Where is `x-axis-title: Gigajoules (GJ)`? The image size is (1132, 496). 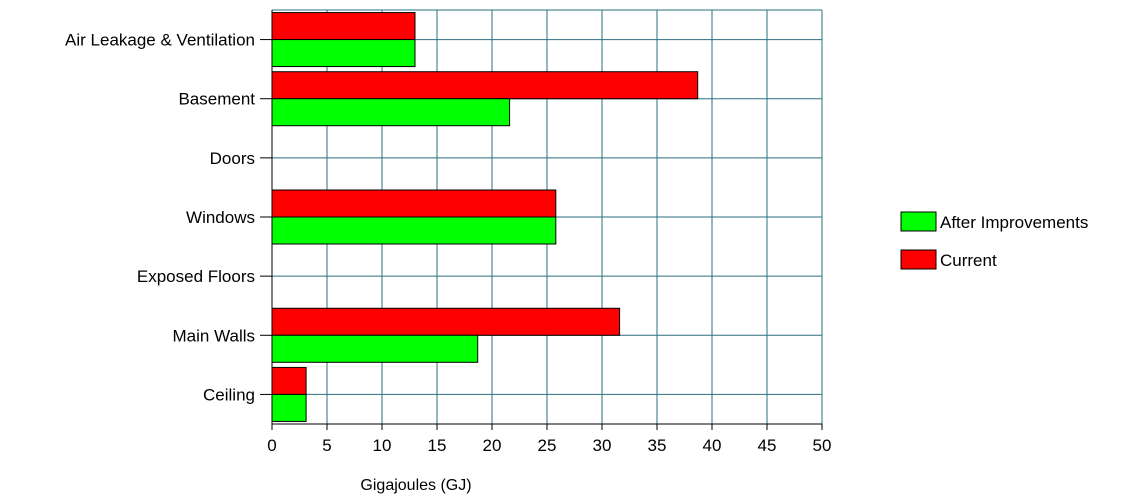 x-axis-title: Gigajoules (GJ) is located at coordinates (415, 485).